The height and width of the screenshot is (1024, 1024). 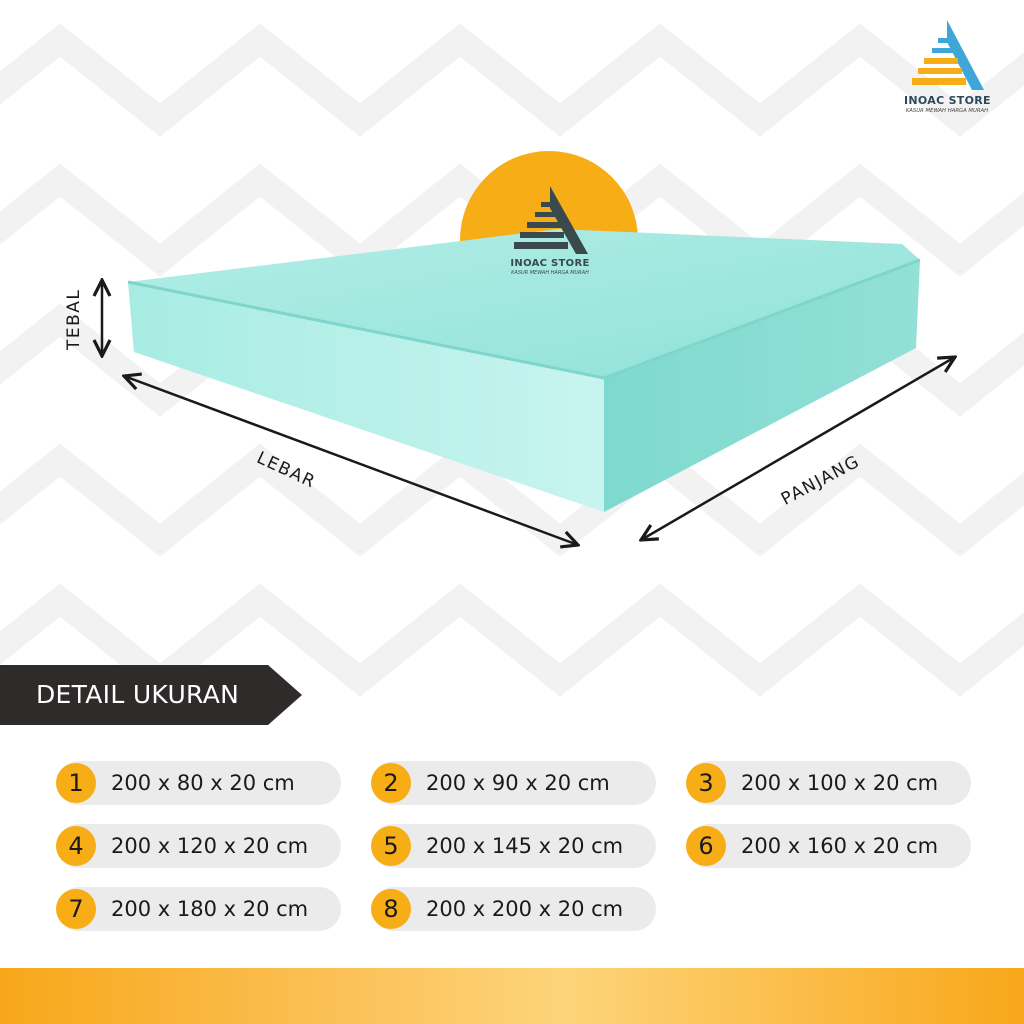 What do you see at coordinates (524, 303) in the screenshot?
I see `mattress-top-face` at bounding box center [524, 303].